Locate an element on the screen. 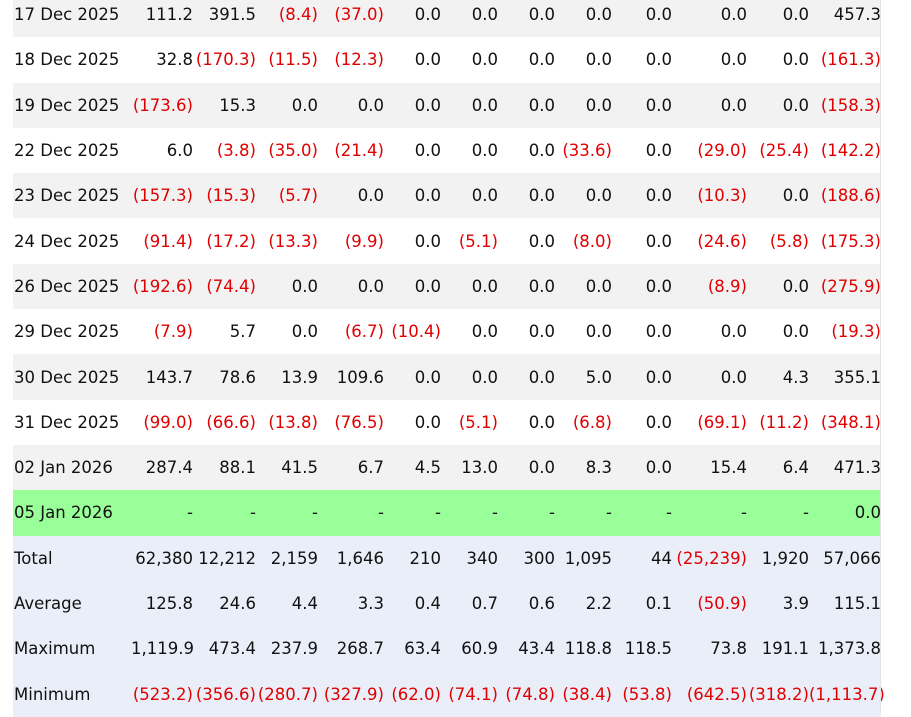  date-cell: 24 Dec 2025 is located at coordinates (72, 241).